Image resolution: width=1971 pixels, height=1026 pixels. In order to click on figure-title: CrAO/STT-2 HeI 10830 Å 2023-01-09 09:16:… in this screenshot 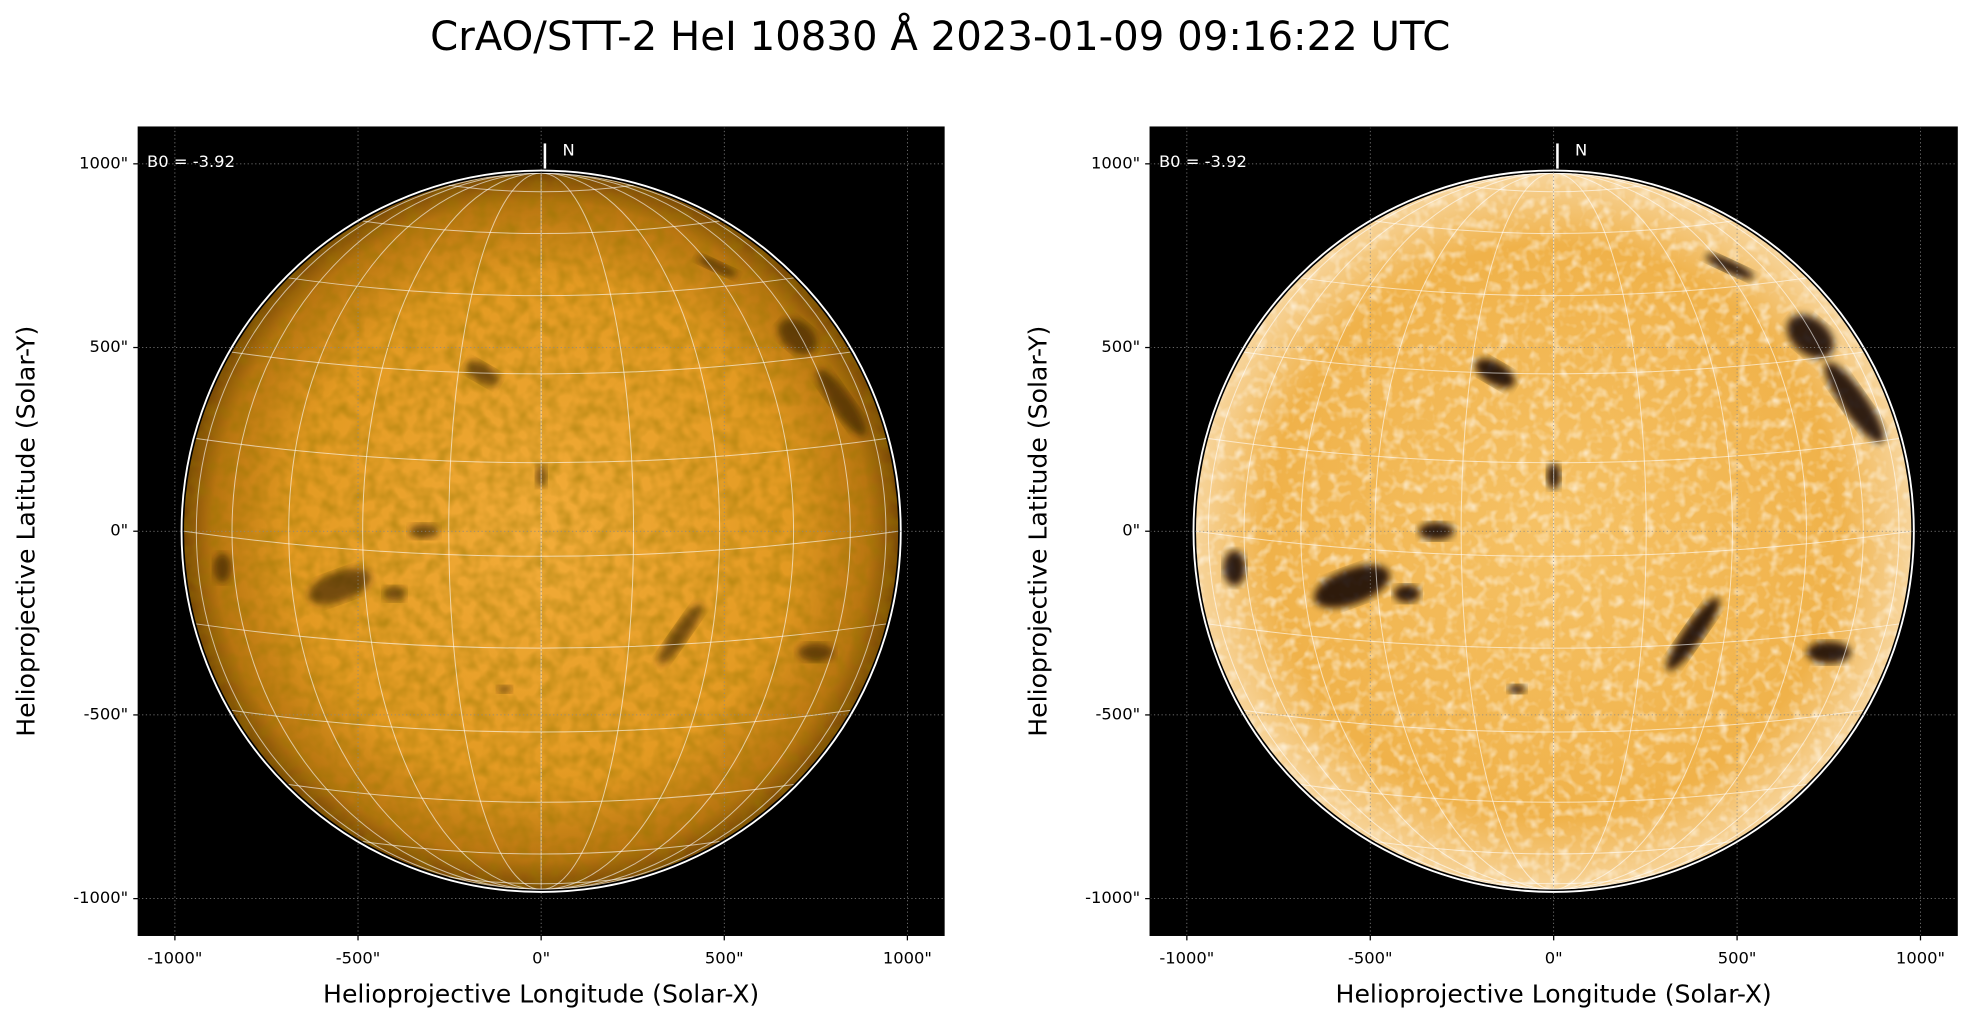, I will do `click(940, 36)`.